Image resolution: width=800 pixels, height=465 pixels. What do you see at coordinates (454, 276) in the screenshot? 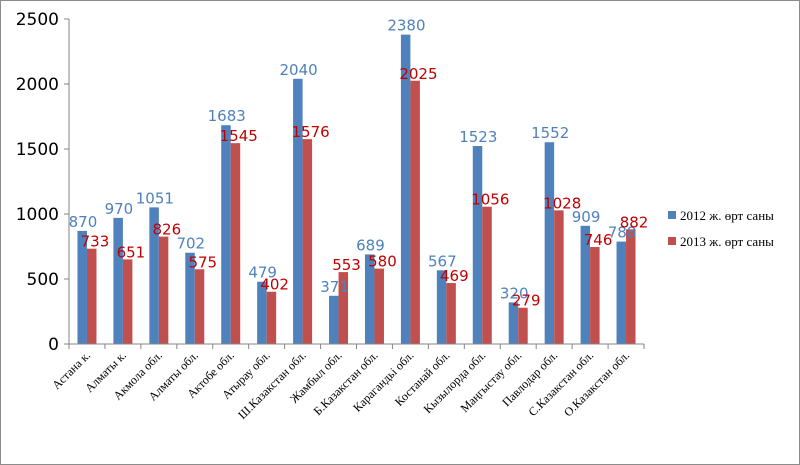
I see `data-label-2013: 469` at bounding box center [454, 276].